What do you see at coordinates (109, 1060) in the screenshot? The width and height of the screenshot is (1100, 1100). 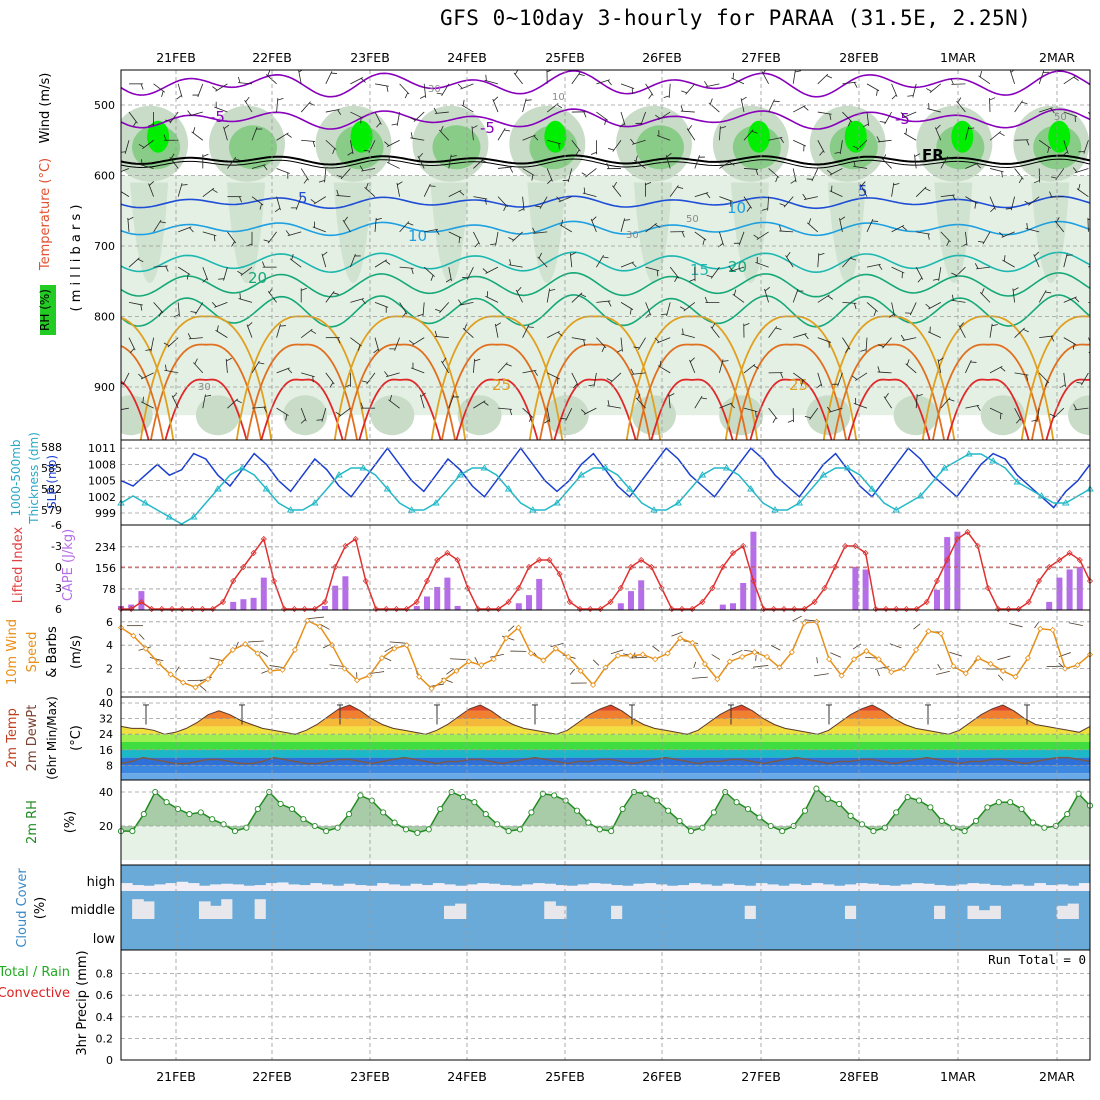 I see `precip-tick-label: 0` at bounding box center [109, 1060].